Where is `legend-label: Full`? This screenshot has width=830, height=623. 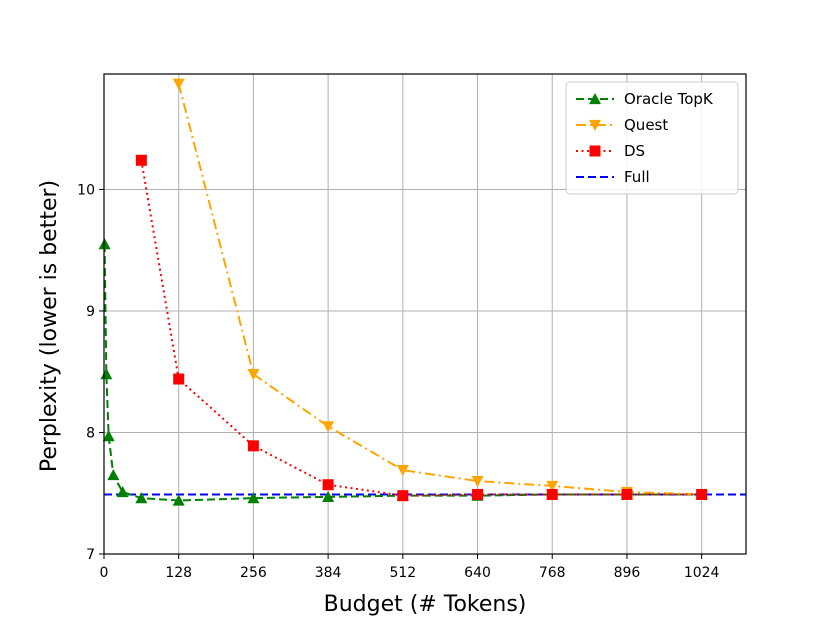
legend-label: Full is located at coordinates (637, 177).